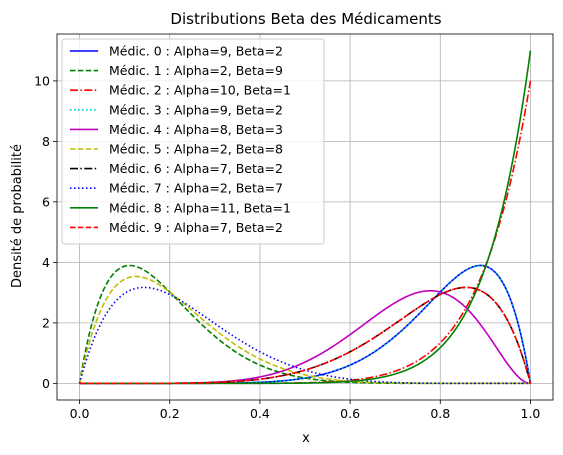 The width and height of the screenshot is (563, 455). Describe the element at coordinates (200, 207) in the screenshot. I see `legend-label-medic-8: Médic. 8 : Alpha=11, Beta=1` at that location.